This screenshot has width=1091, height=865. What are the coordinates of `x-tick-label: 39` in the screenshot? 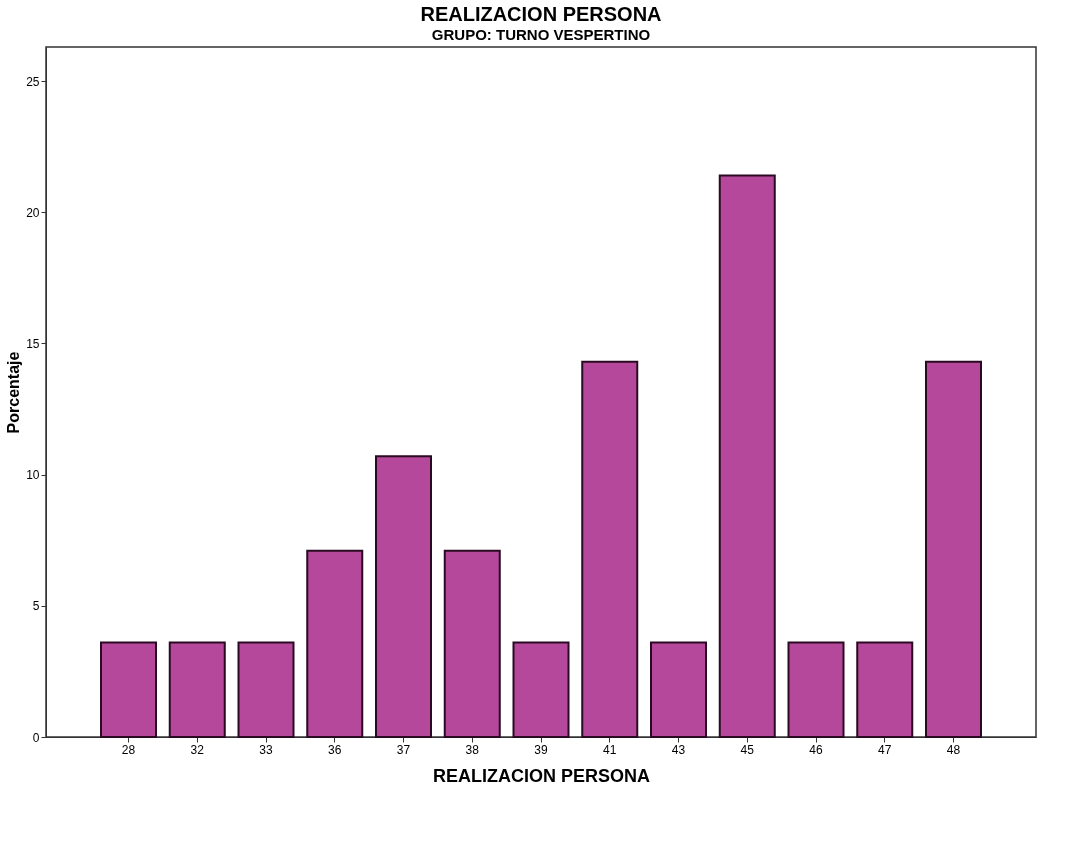 It's located at (541, 749).